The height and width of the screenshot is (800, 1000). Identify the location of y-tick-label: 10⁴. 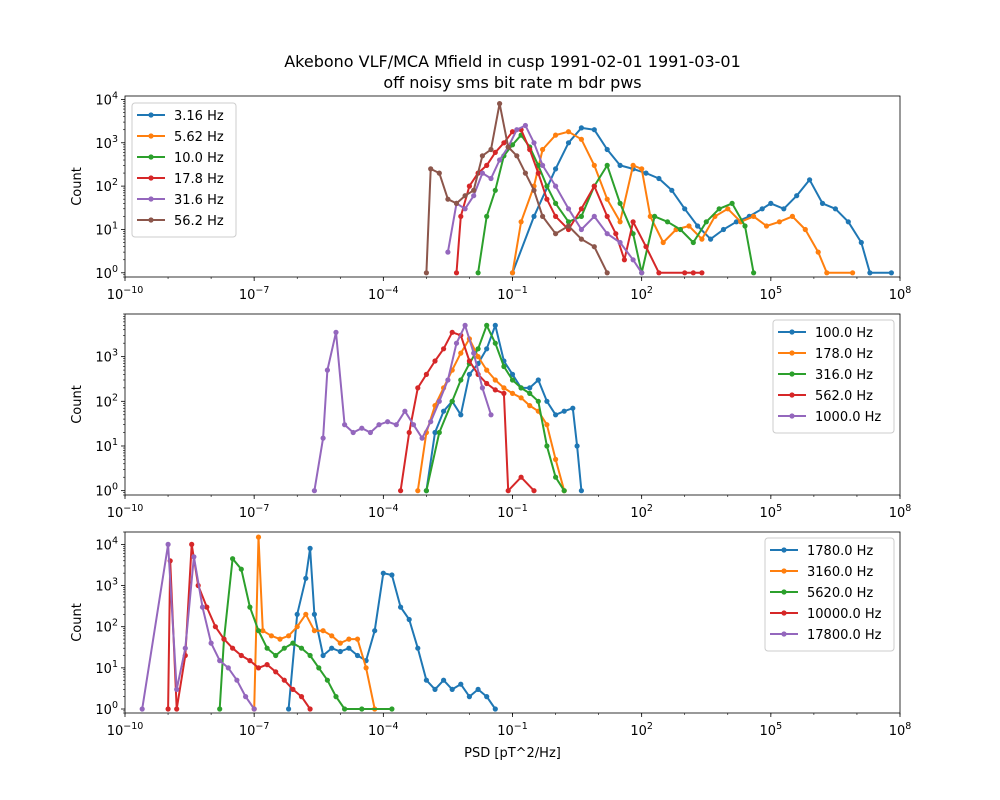
(106, 99).